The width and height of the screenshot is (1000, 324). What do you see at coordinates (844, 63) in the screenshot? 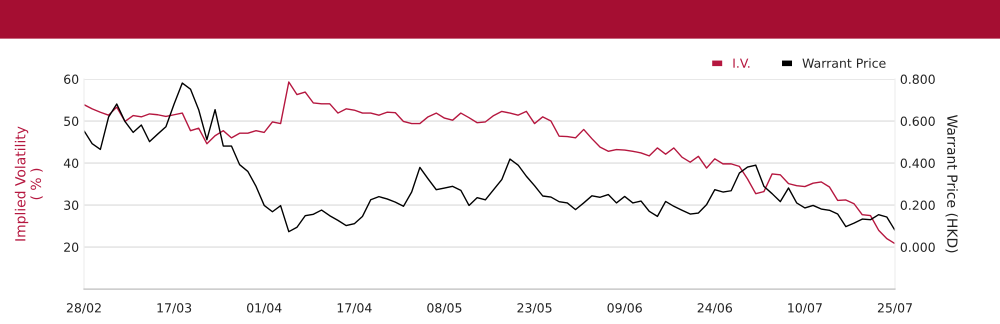
I see `legend-label: Warrant Price` at bounding box center [844, 63].